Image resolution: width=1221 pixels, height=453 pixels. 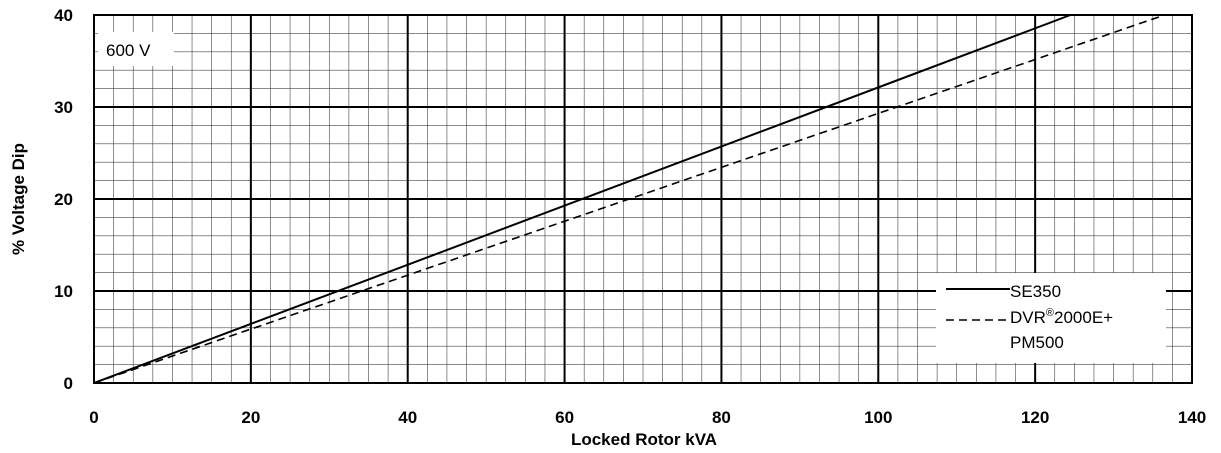 What do you see at coordinates (407, 417) in the screenshot?
I see `x-tick-label: 40` at bounding box center [407, 417].